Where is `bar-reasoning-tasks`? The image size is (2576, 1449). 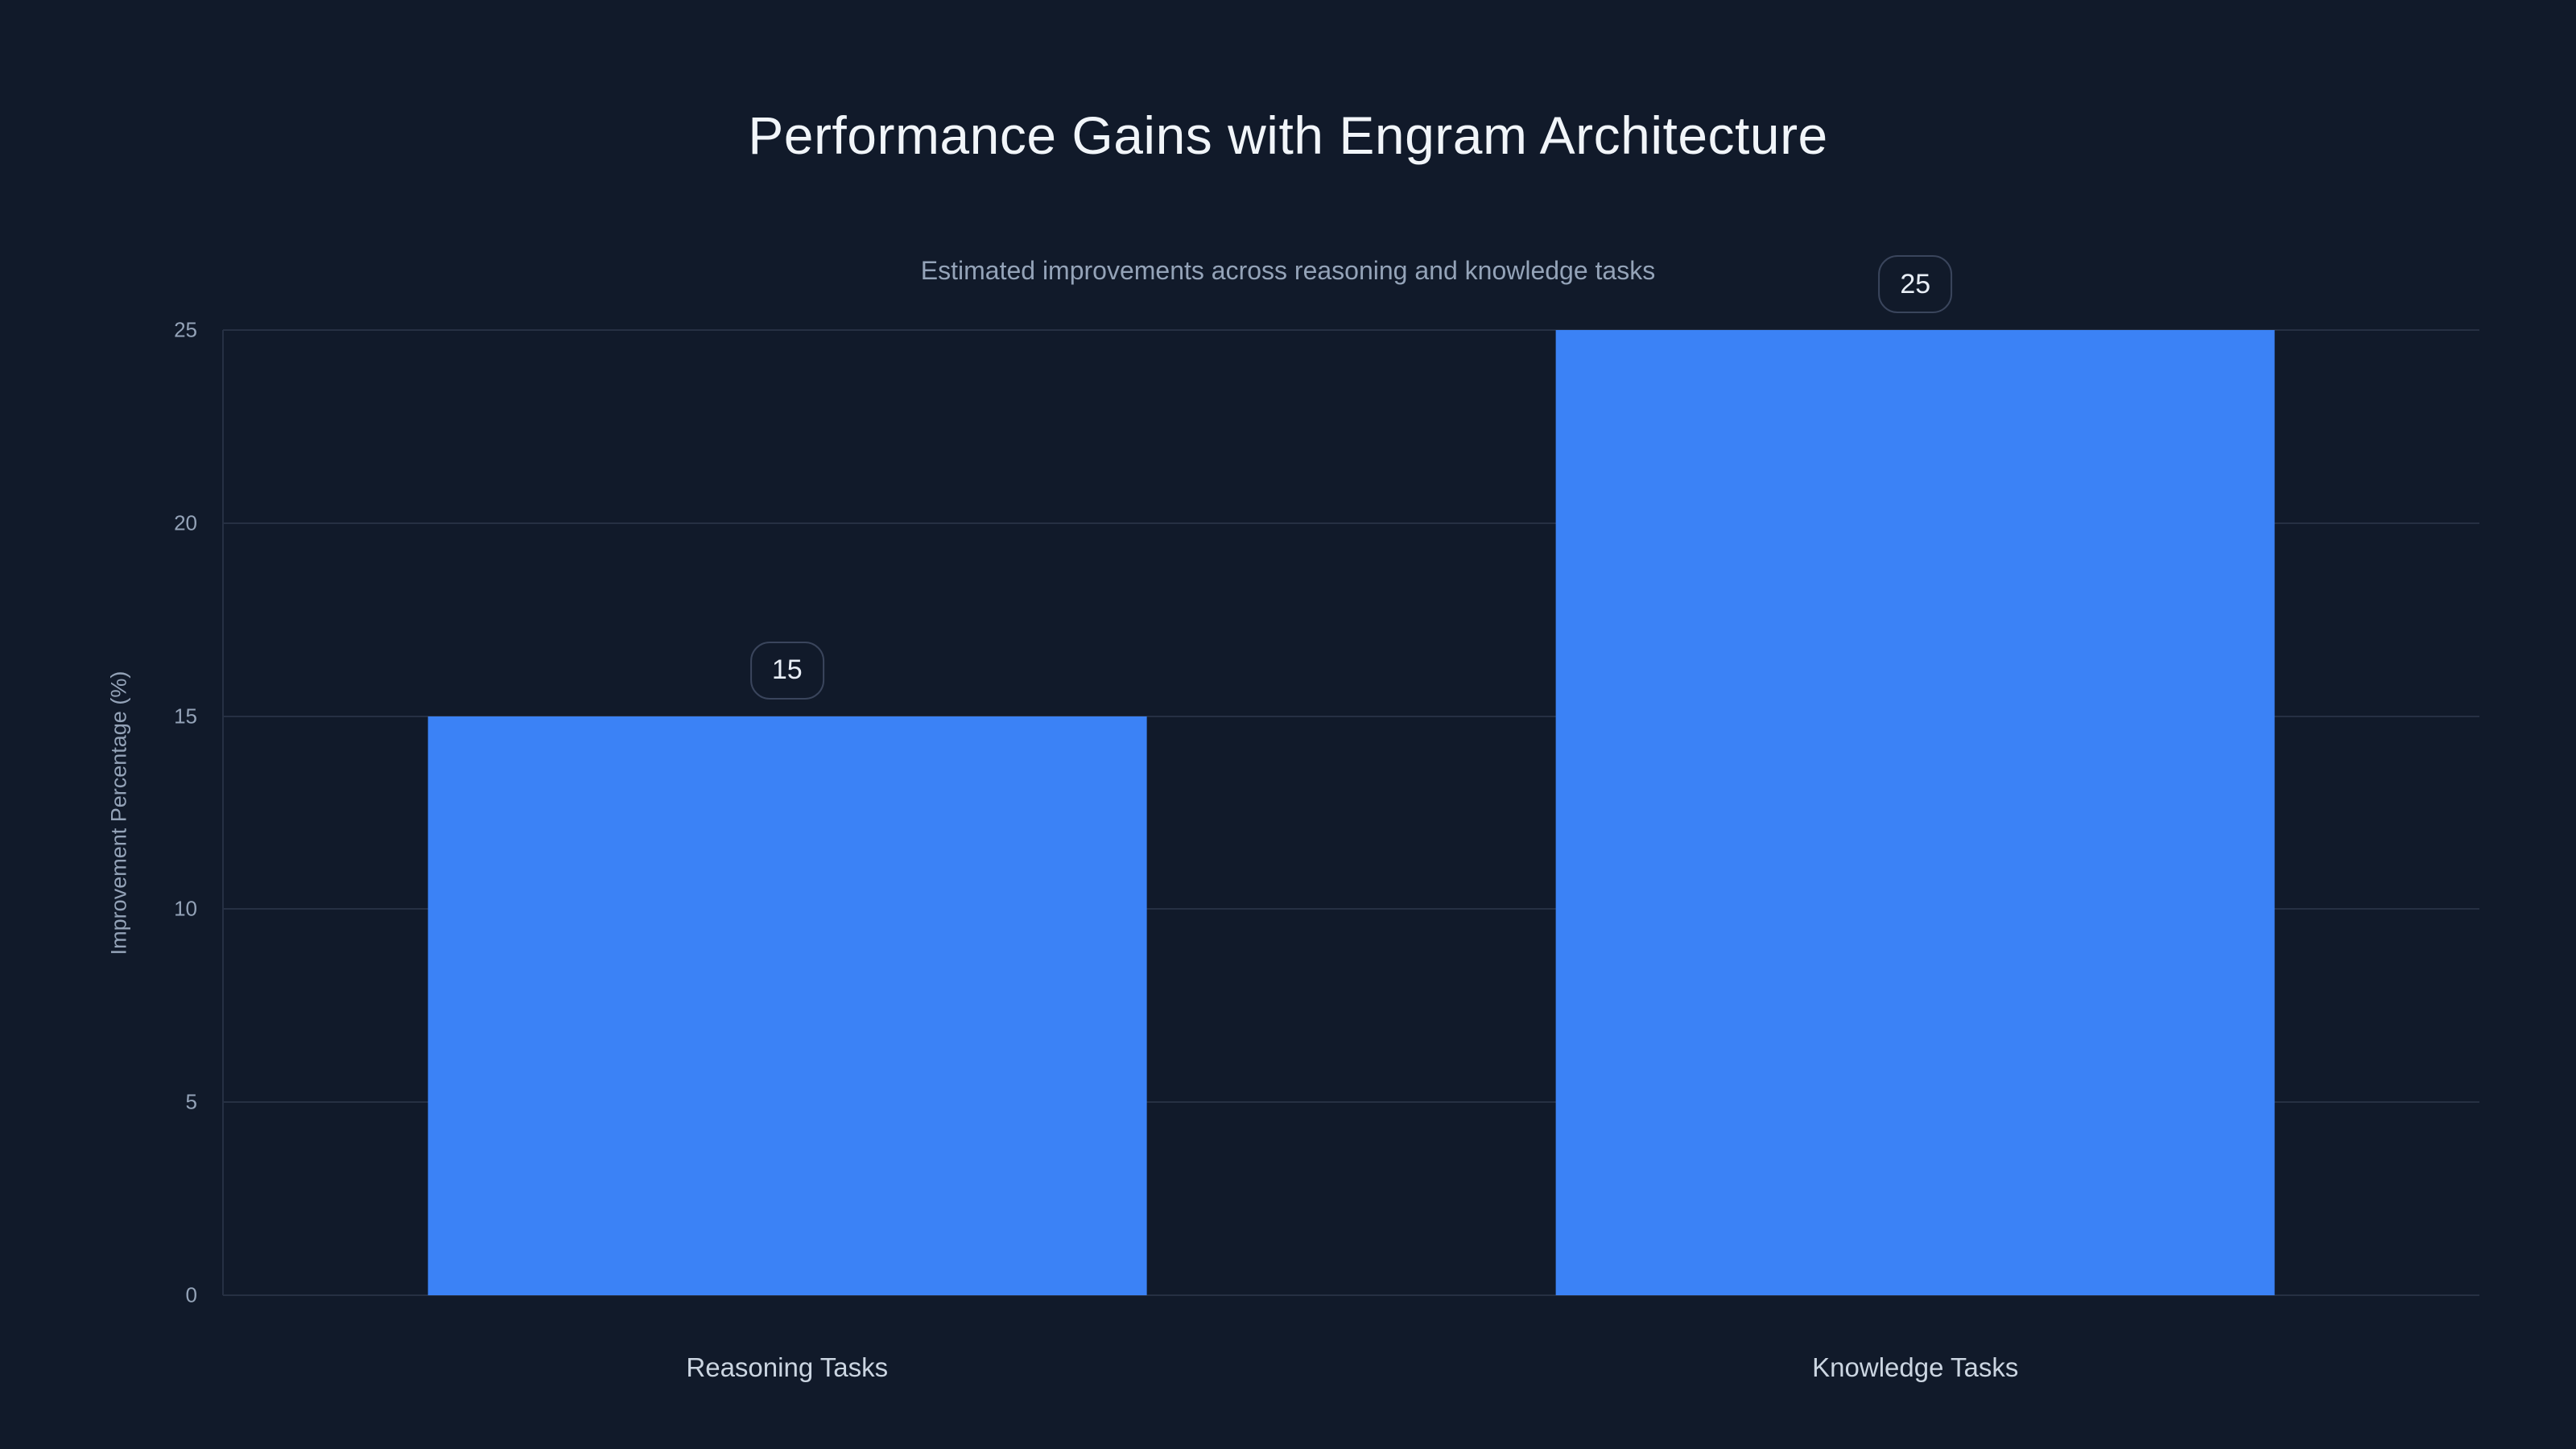 bar-reasoning-tasks is located at coordinates (787, 1006).